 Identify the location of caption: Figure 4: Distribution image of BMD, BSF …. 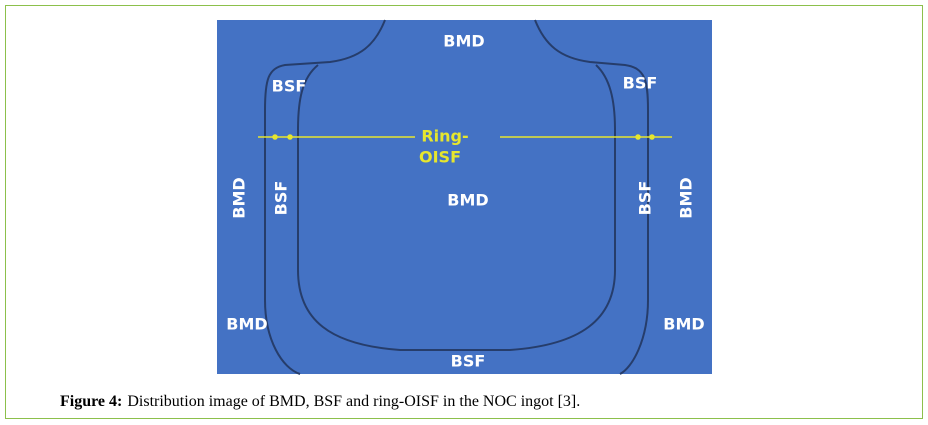
(320, 401).